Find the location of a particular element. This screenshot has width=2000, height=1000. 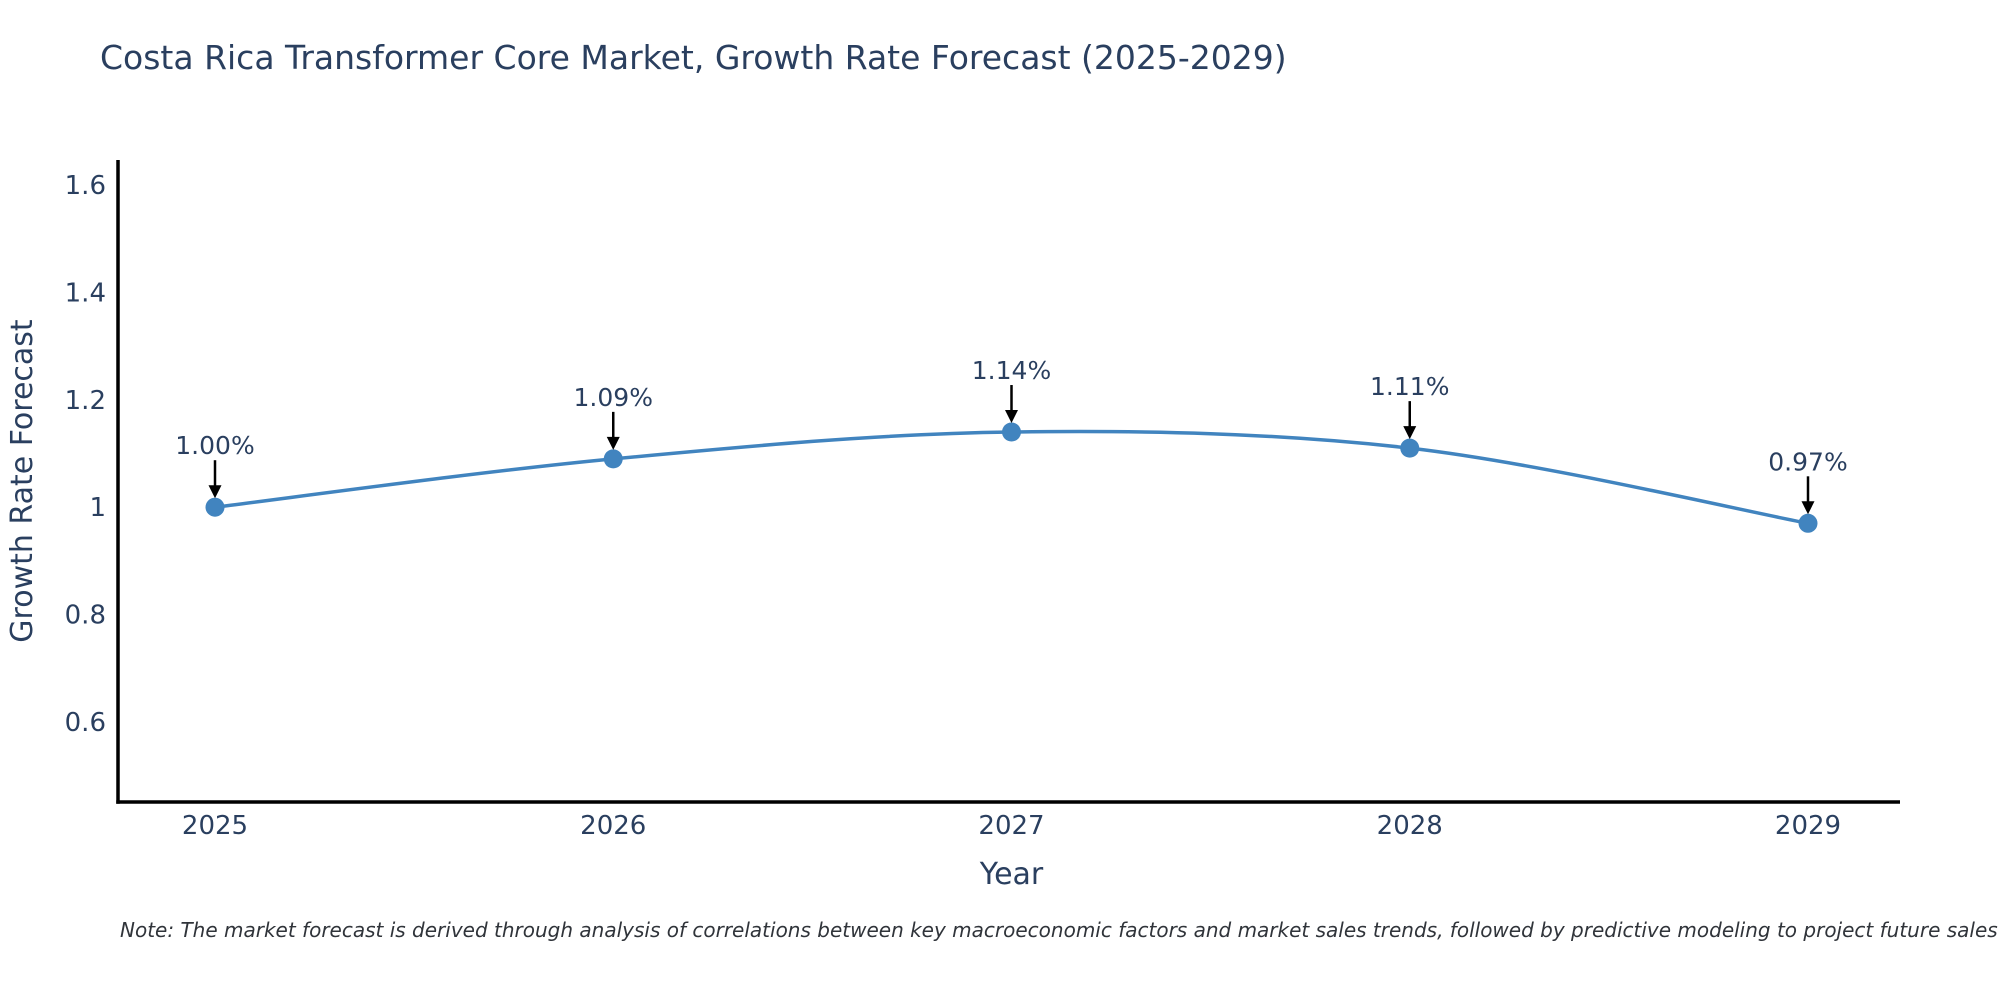

x-tick-label: 2026 is located at coordinates (613, 826).